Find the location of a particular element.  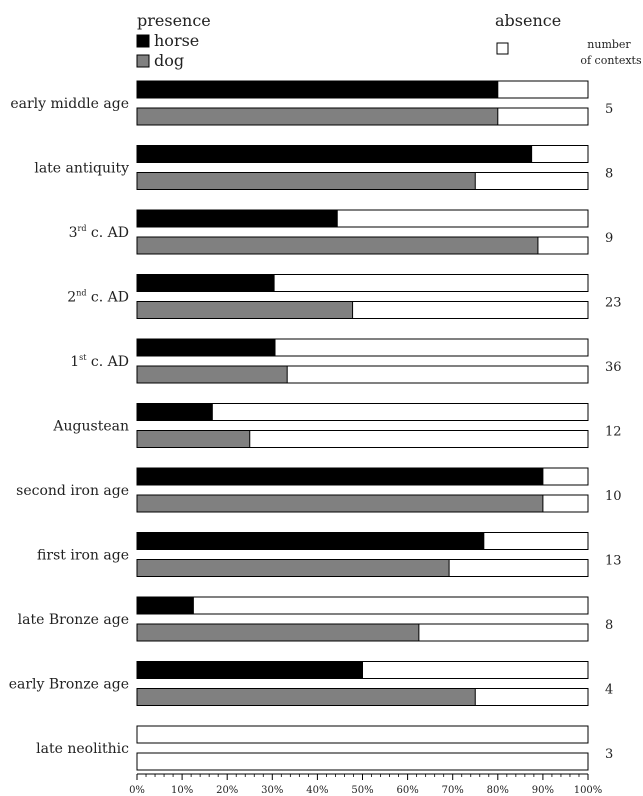

contexts-count: 4 is located at coordinates (609, 690).